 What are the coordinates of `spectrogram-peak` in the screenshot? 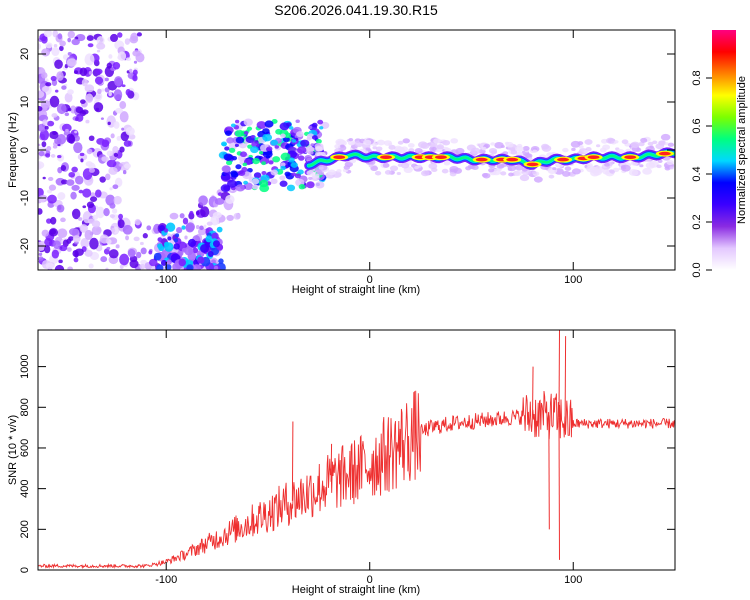 It's located at (481, 159).